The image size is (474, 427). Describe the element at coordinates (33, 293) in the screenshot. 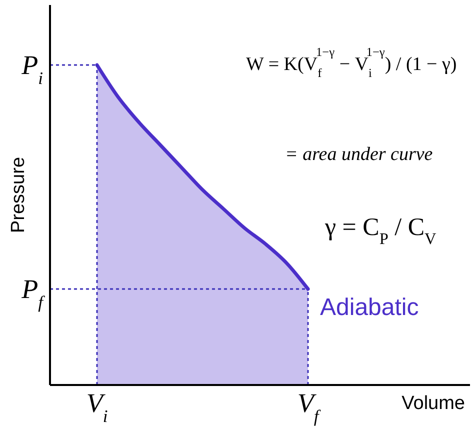

I see `ref-line-label: P$_{f}$` at that location.